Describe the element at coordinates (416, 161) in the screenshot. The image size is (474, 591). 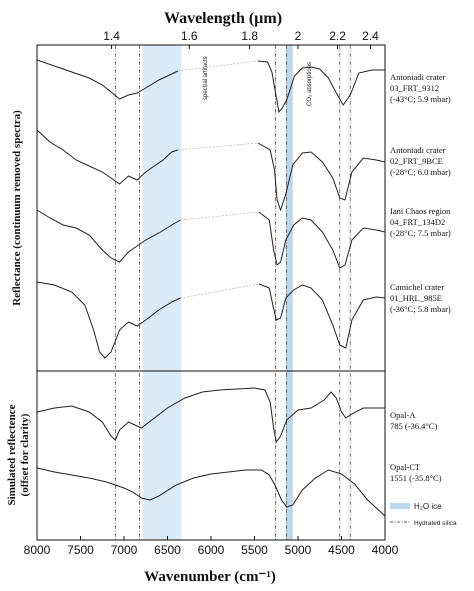
I see `series-label-1-1: 02_FRT_9BCE` at that location.